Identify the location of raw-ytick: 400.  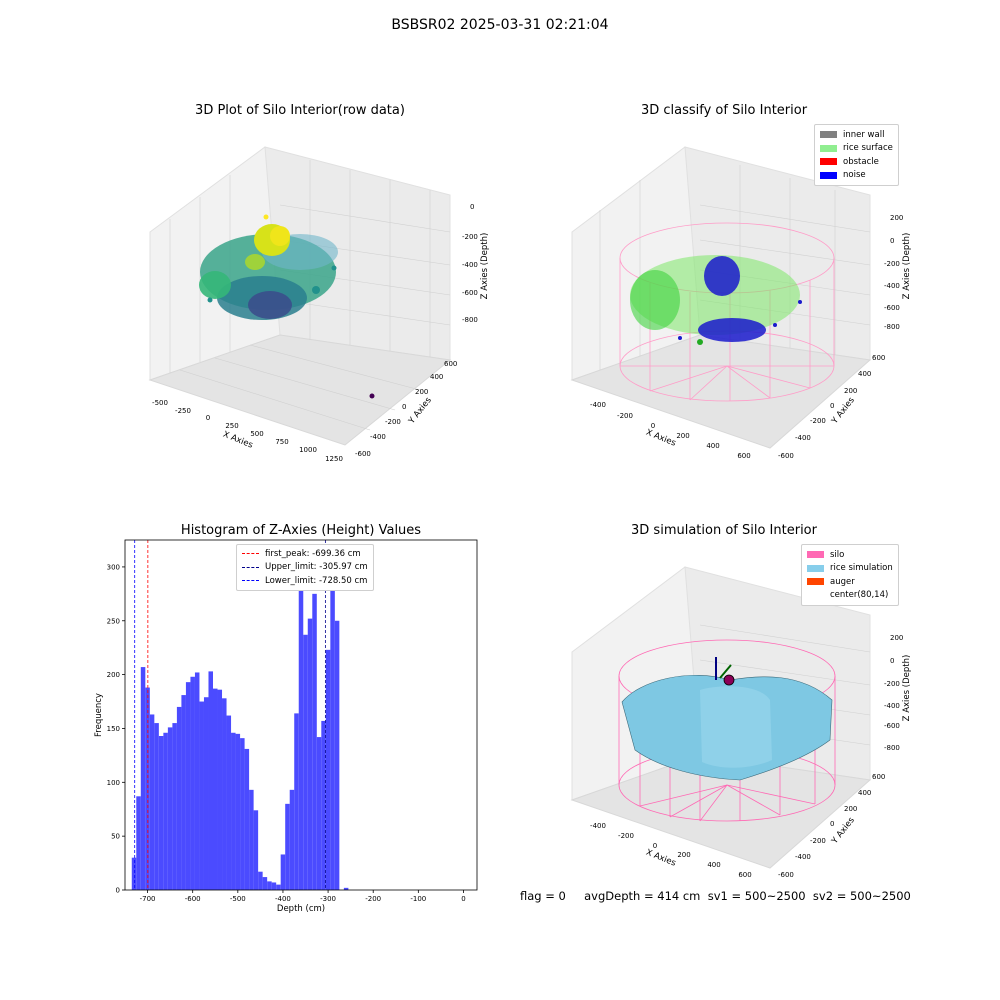
(436, 377).